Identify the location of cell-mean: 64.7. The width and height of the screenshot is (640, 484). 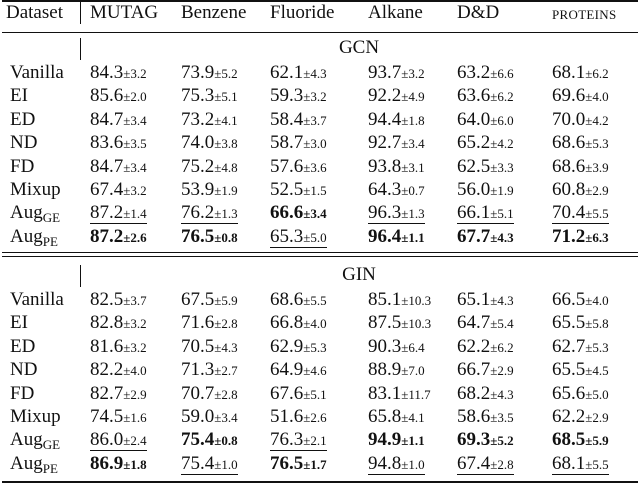
(474, 323).